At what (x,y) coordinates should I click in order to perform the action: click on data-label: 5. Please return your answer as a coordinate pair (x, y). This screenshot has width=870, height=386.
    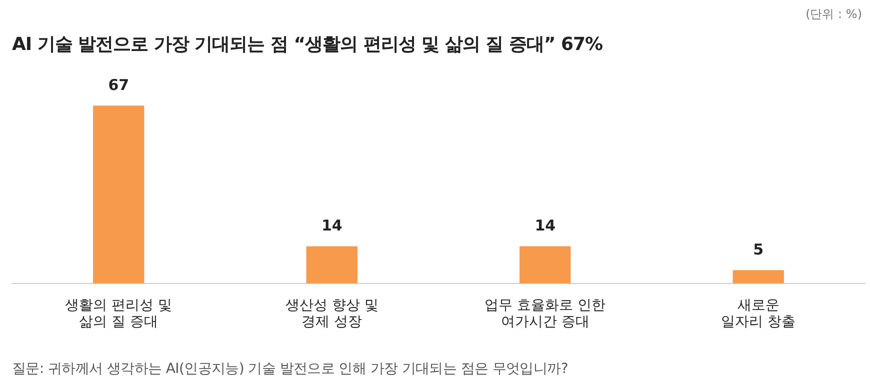
    Looking at the image, I should click on (758, 249).